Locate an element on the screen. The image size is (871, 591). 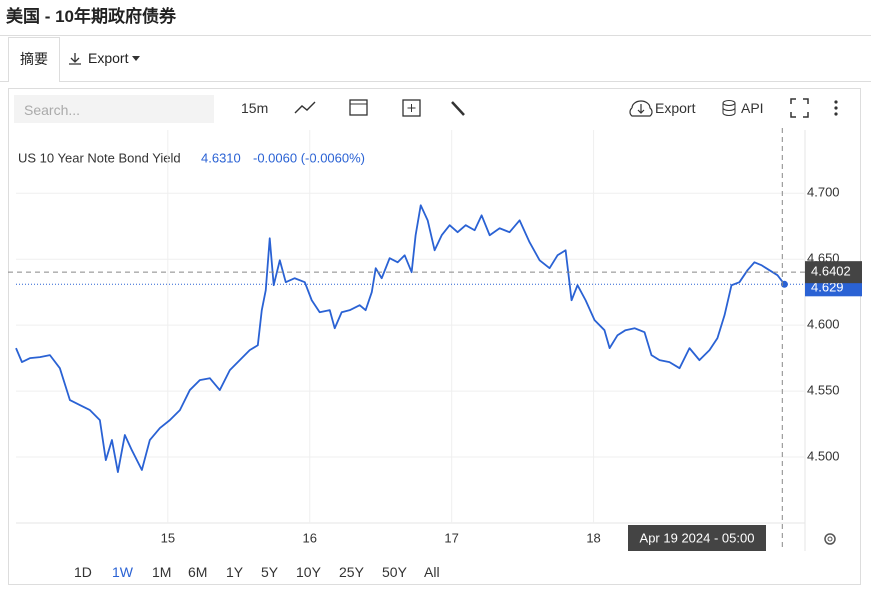
y-tick-label: 4.500 is located at coordinates (823, 455).